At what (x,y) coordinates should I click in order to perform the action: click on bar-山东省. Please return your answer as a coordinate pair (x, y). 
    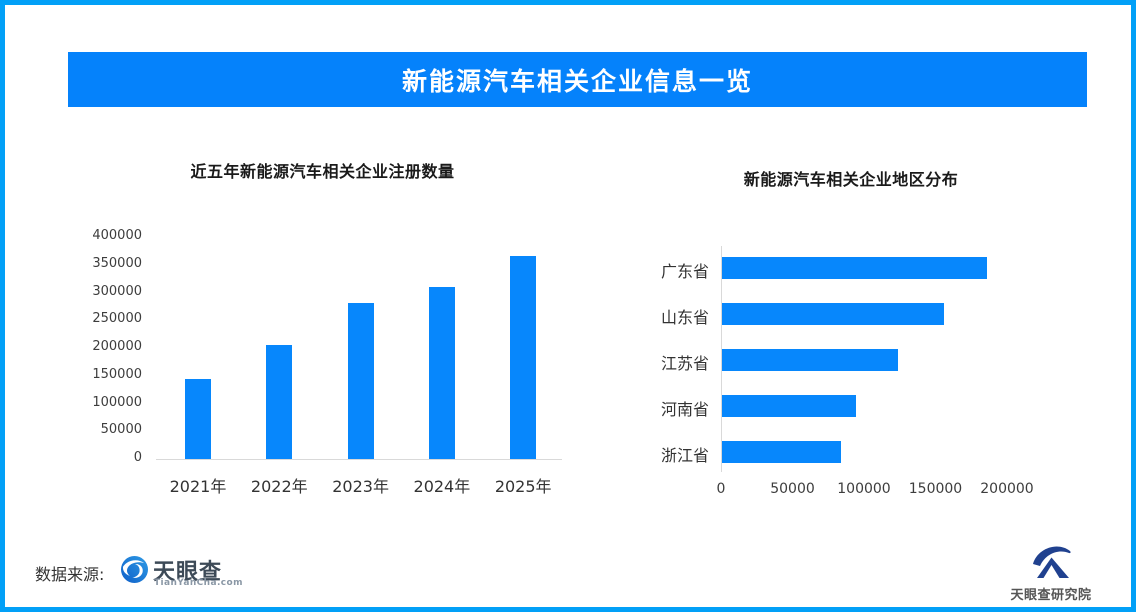
    Looking at the image, I should click on (833, 314).